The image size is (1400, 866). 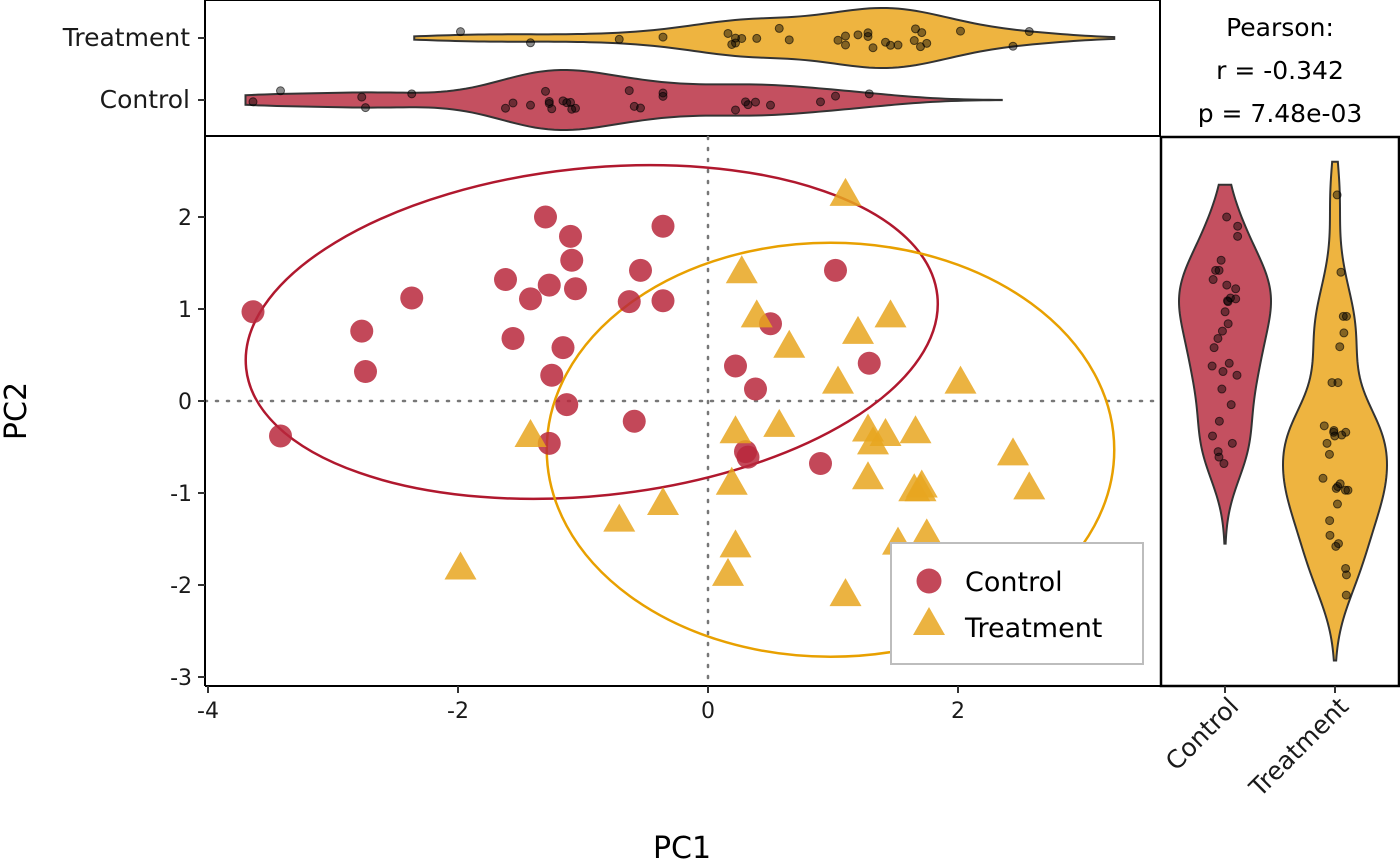 What do you see at coordinates (181, 678) in the screenshot?
I see `y-tick-label: -3` at bounding box center [181, 678].